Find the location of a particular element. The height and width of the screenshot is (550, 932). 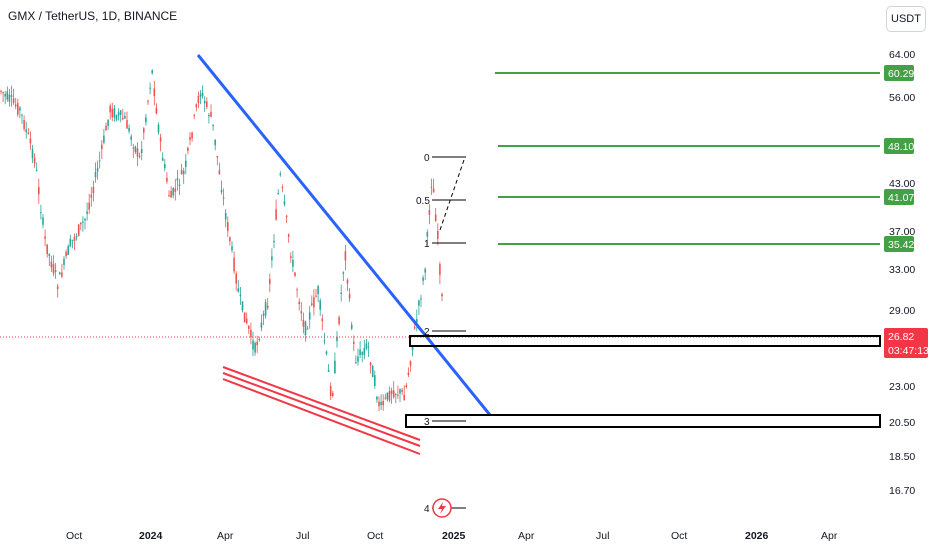

y-tick-29: 29.00 is located at coordinates (902, 311).